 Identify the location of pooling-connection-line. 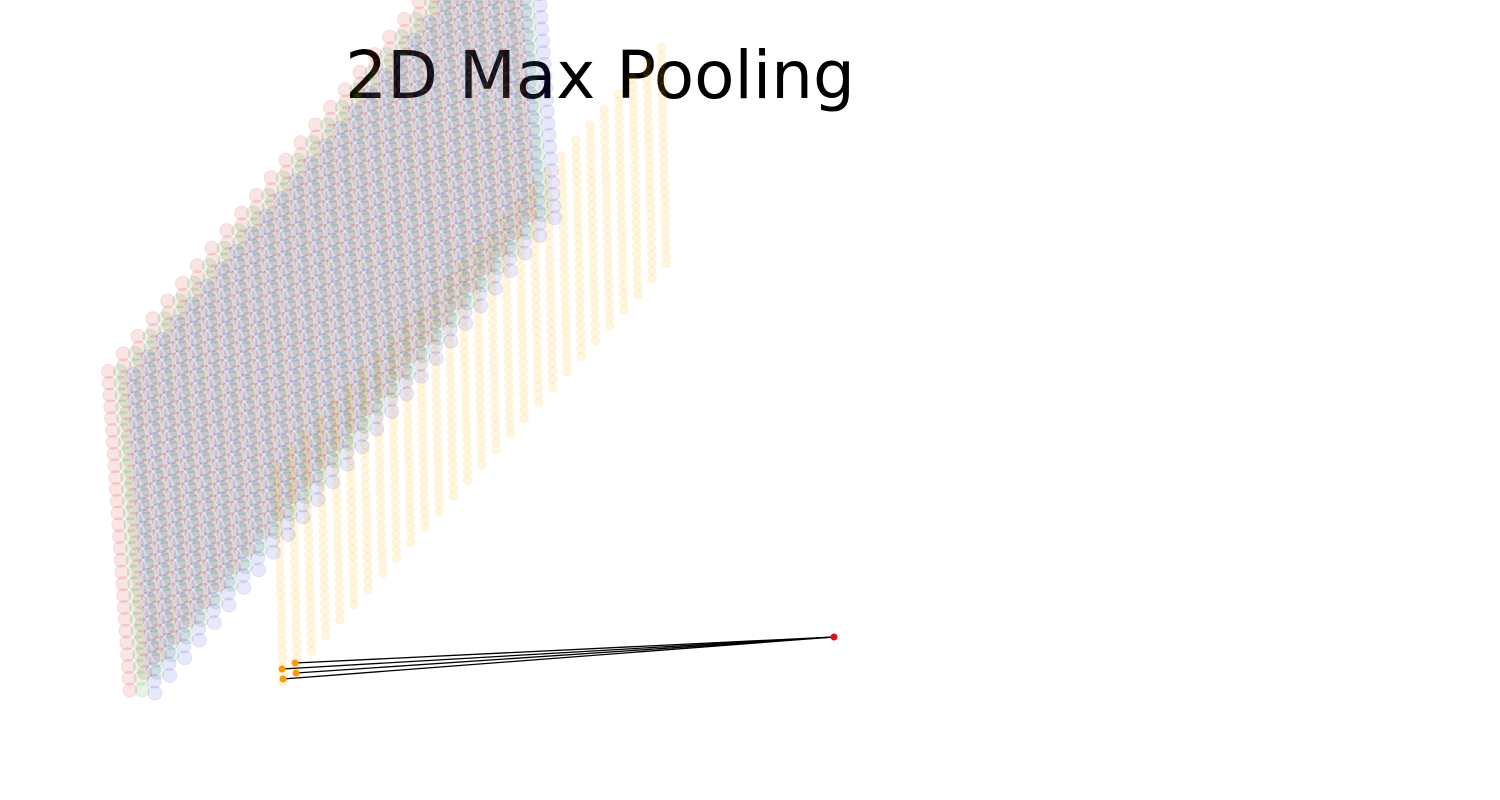
(565, 655).